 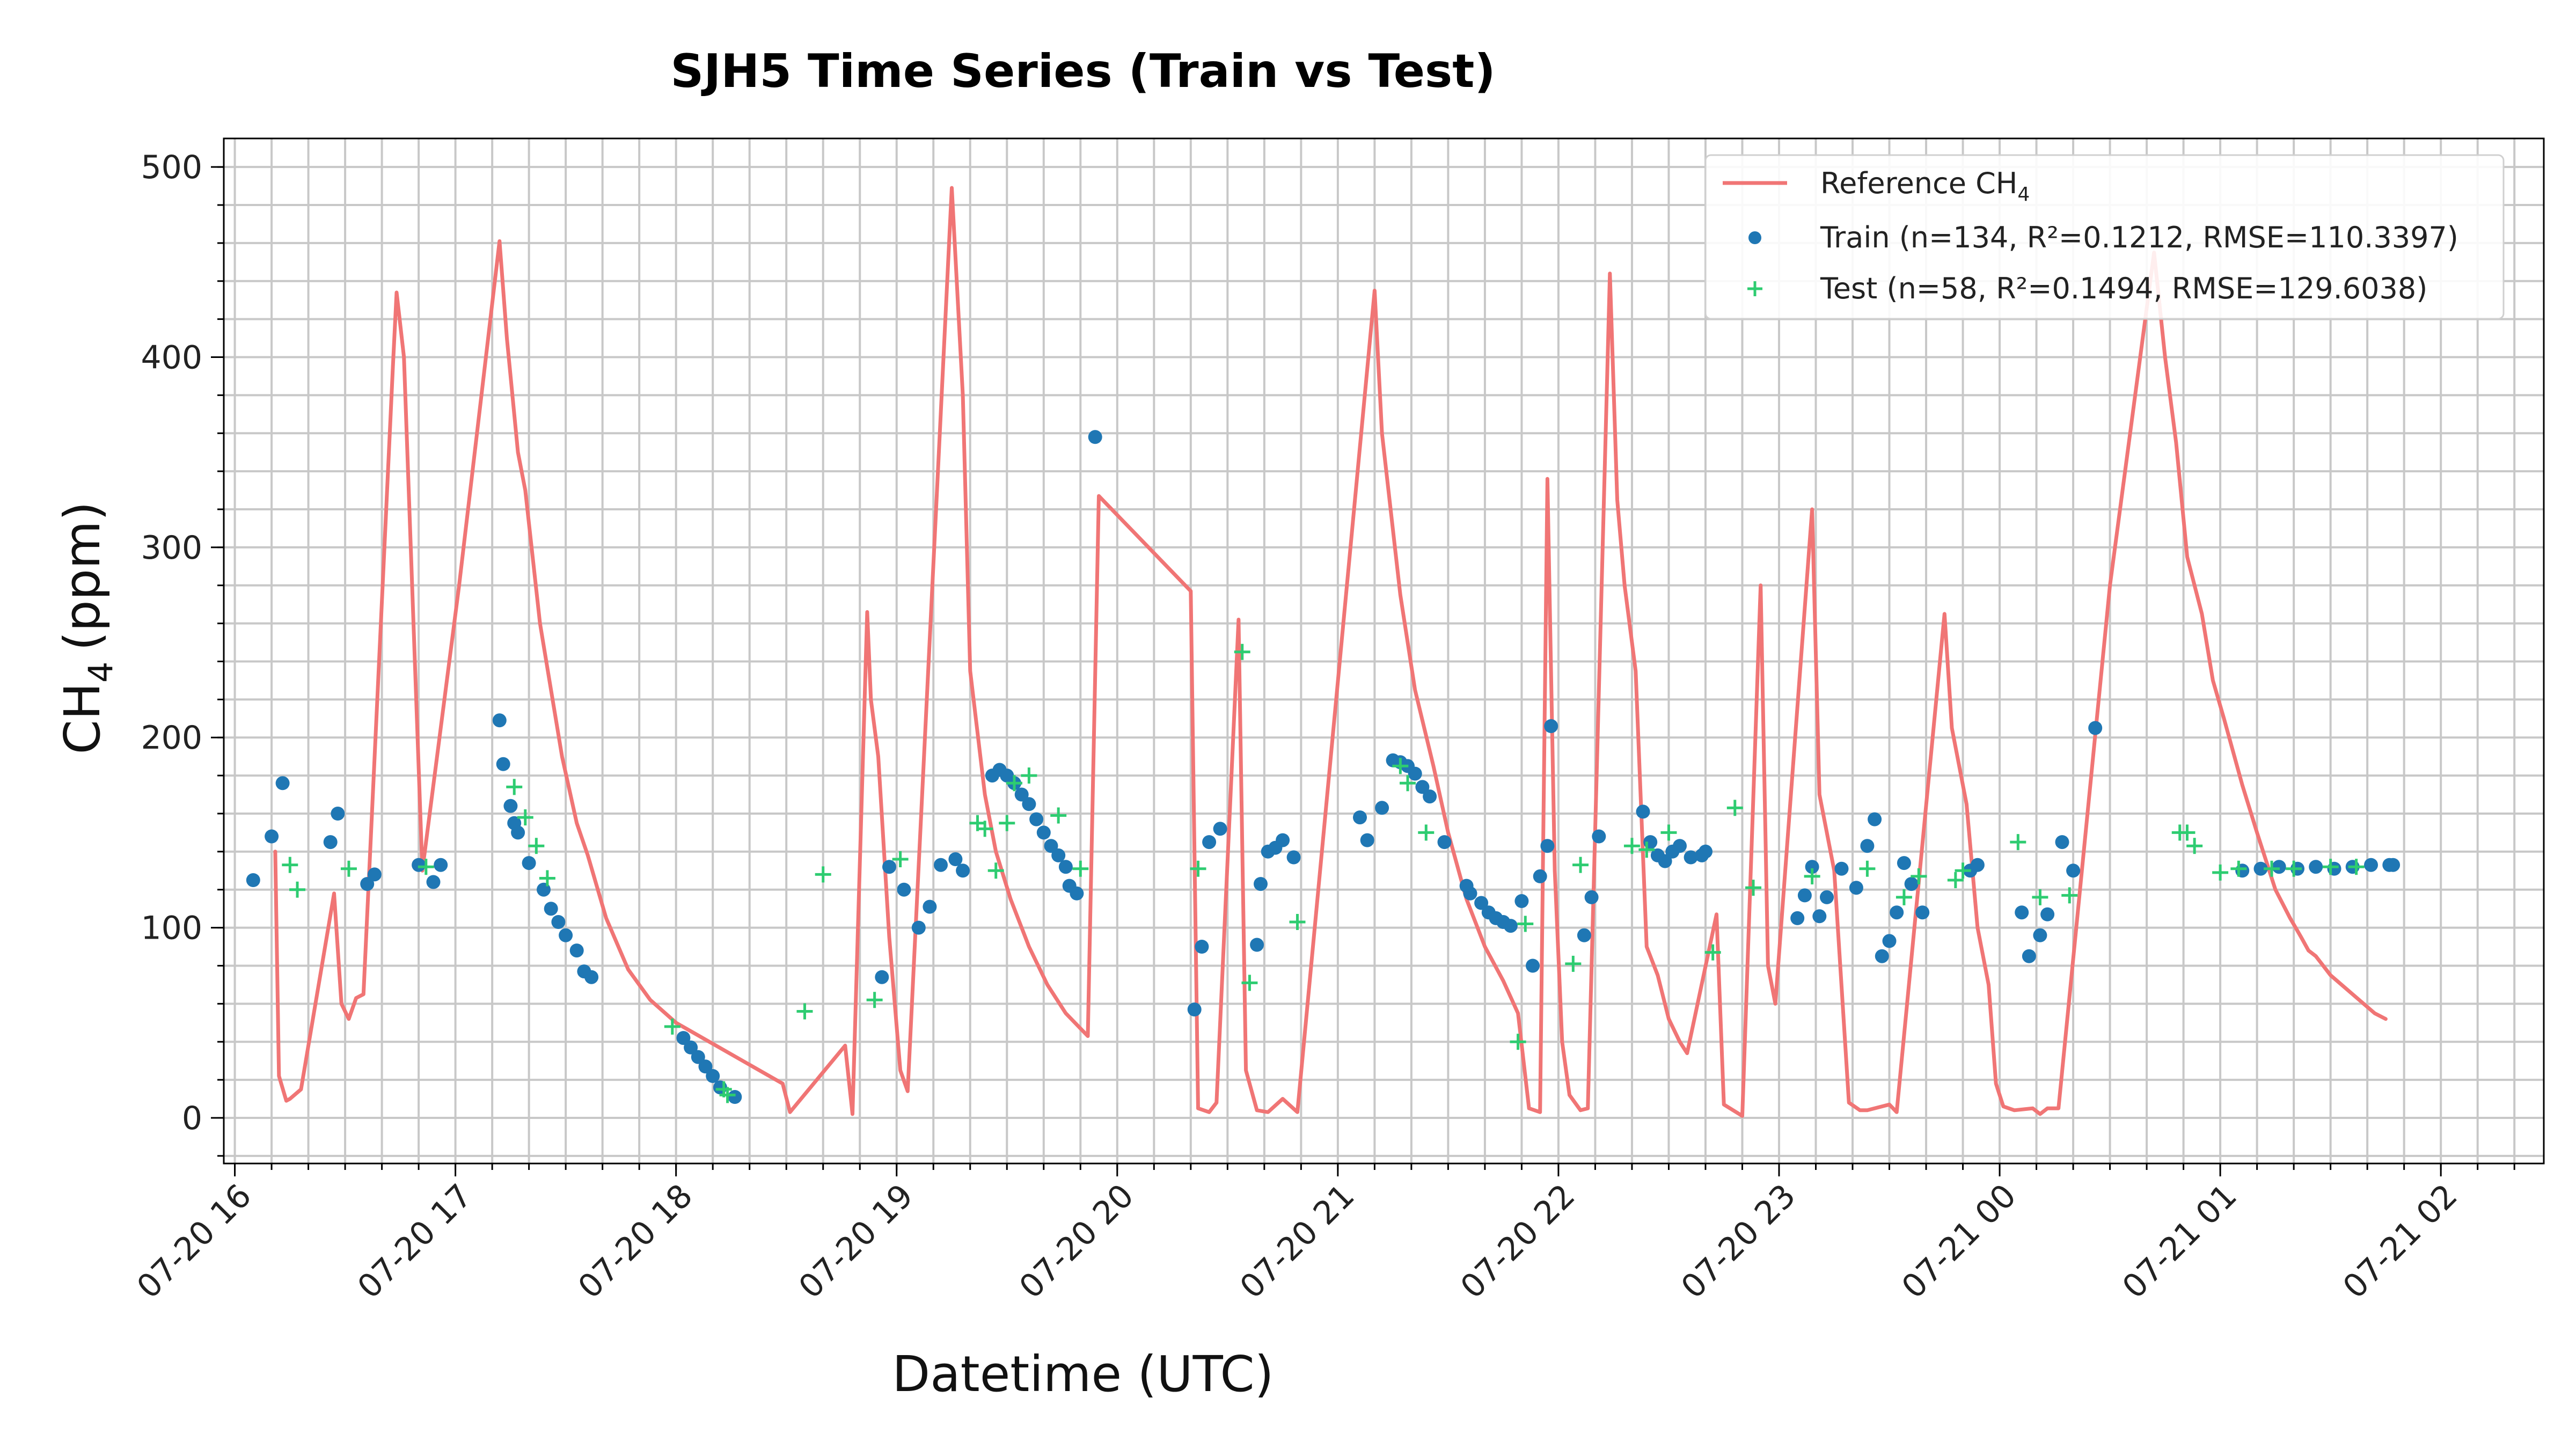 I want to click on legend-reference-label: Reference CH4, so click(x=1925, y=186).